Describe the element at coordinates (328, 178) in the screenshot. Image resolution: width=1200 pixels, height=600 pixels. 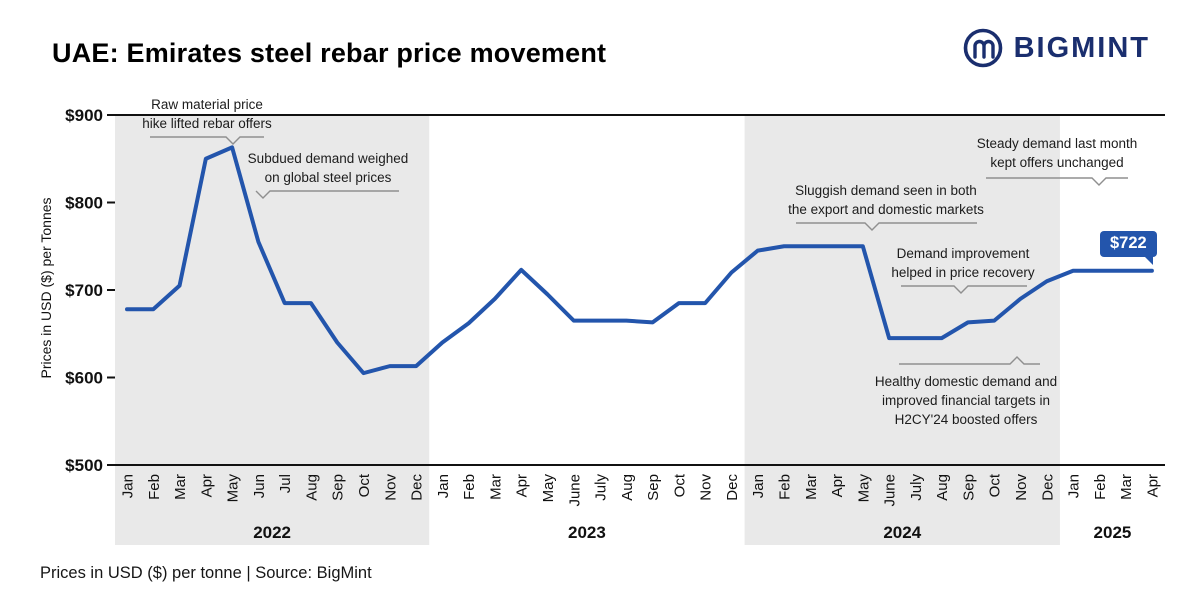
I see `annotation-text: on global steel prices` at that location.